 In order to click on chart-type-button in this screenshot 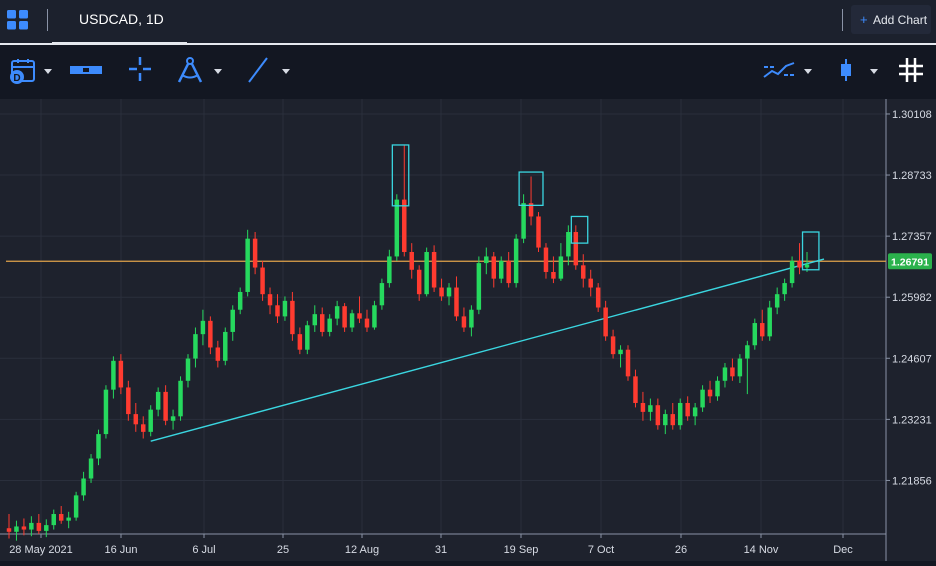, I will do `click(858, 70)`.